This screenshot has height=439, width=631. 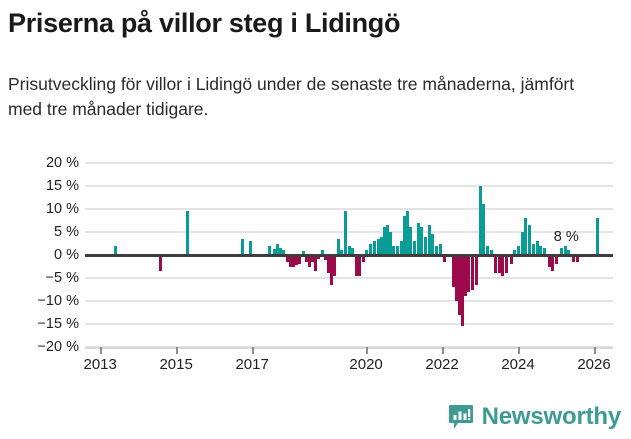 I want to click on y-axis-tick-label: 0 %, so click(x=66, y=255).